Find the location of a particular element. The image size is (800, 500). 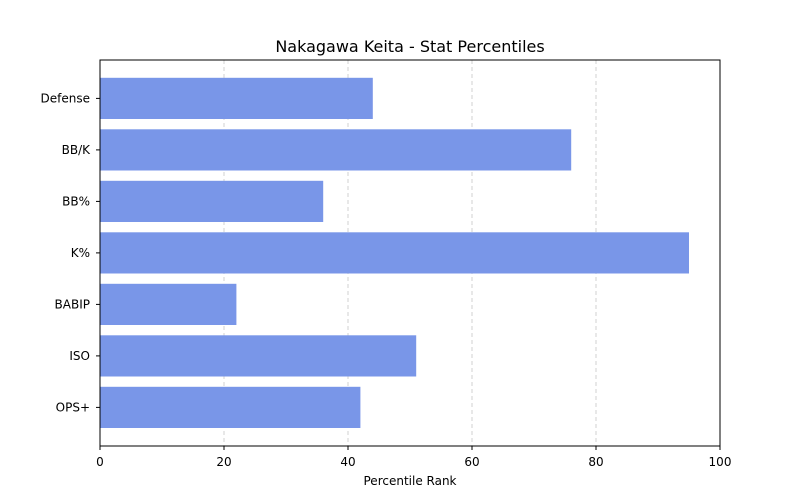

x-axis: 0 20 40 60 80 100 is located at coordinates (413, 457).